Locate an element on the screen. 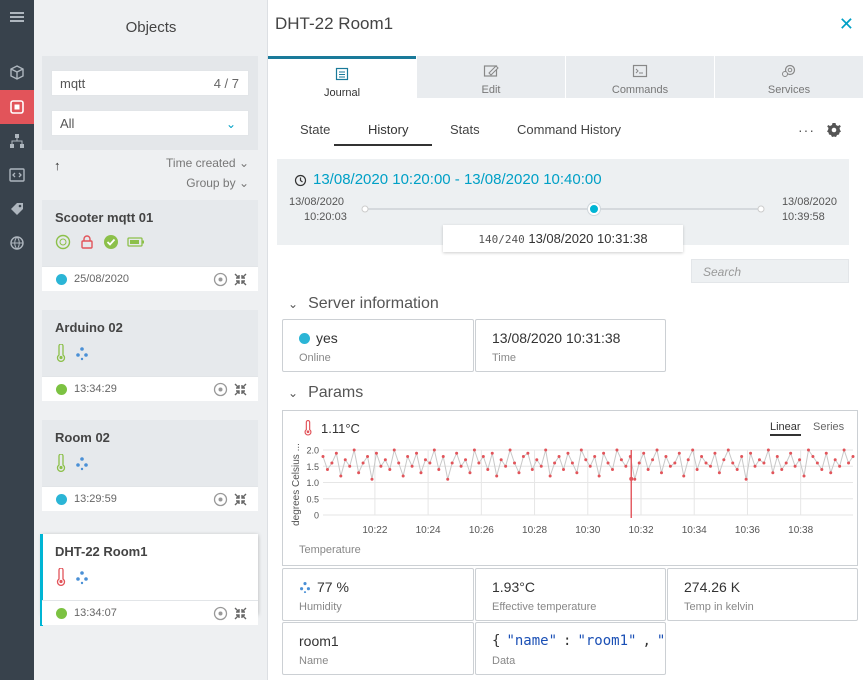 This screenshot has width=864, height=680. time-slider-track is located at coordinates (563, 209).